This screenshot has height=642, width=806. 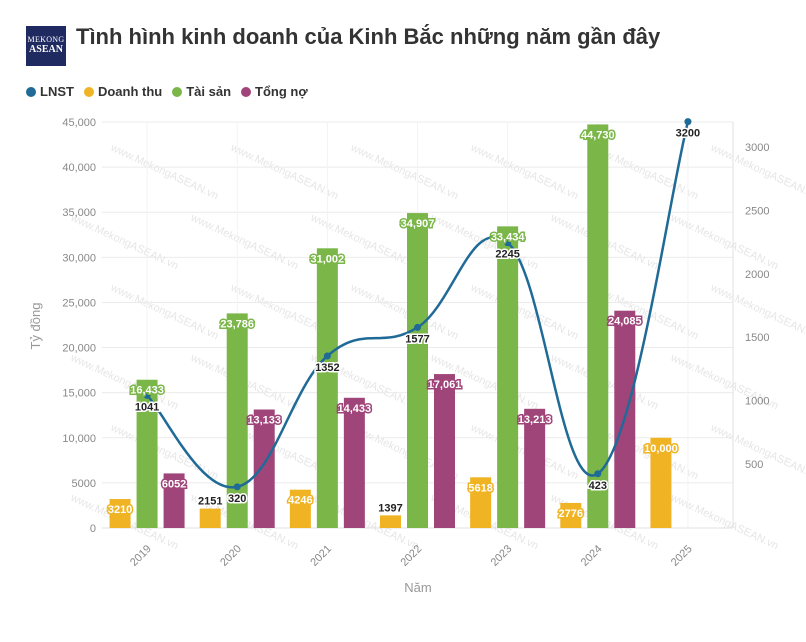 I want to click on x-tick-label: 2021, so click(x=321, y=556).